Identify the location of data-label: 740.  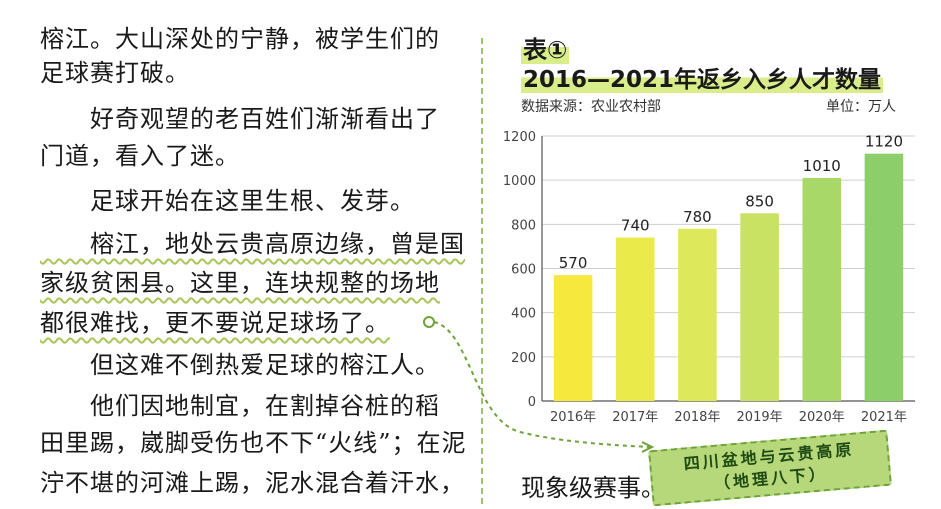
(635, 226).